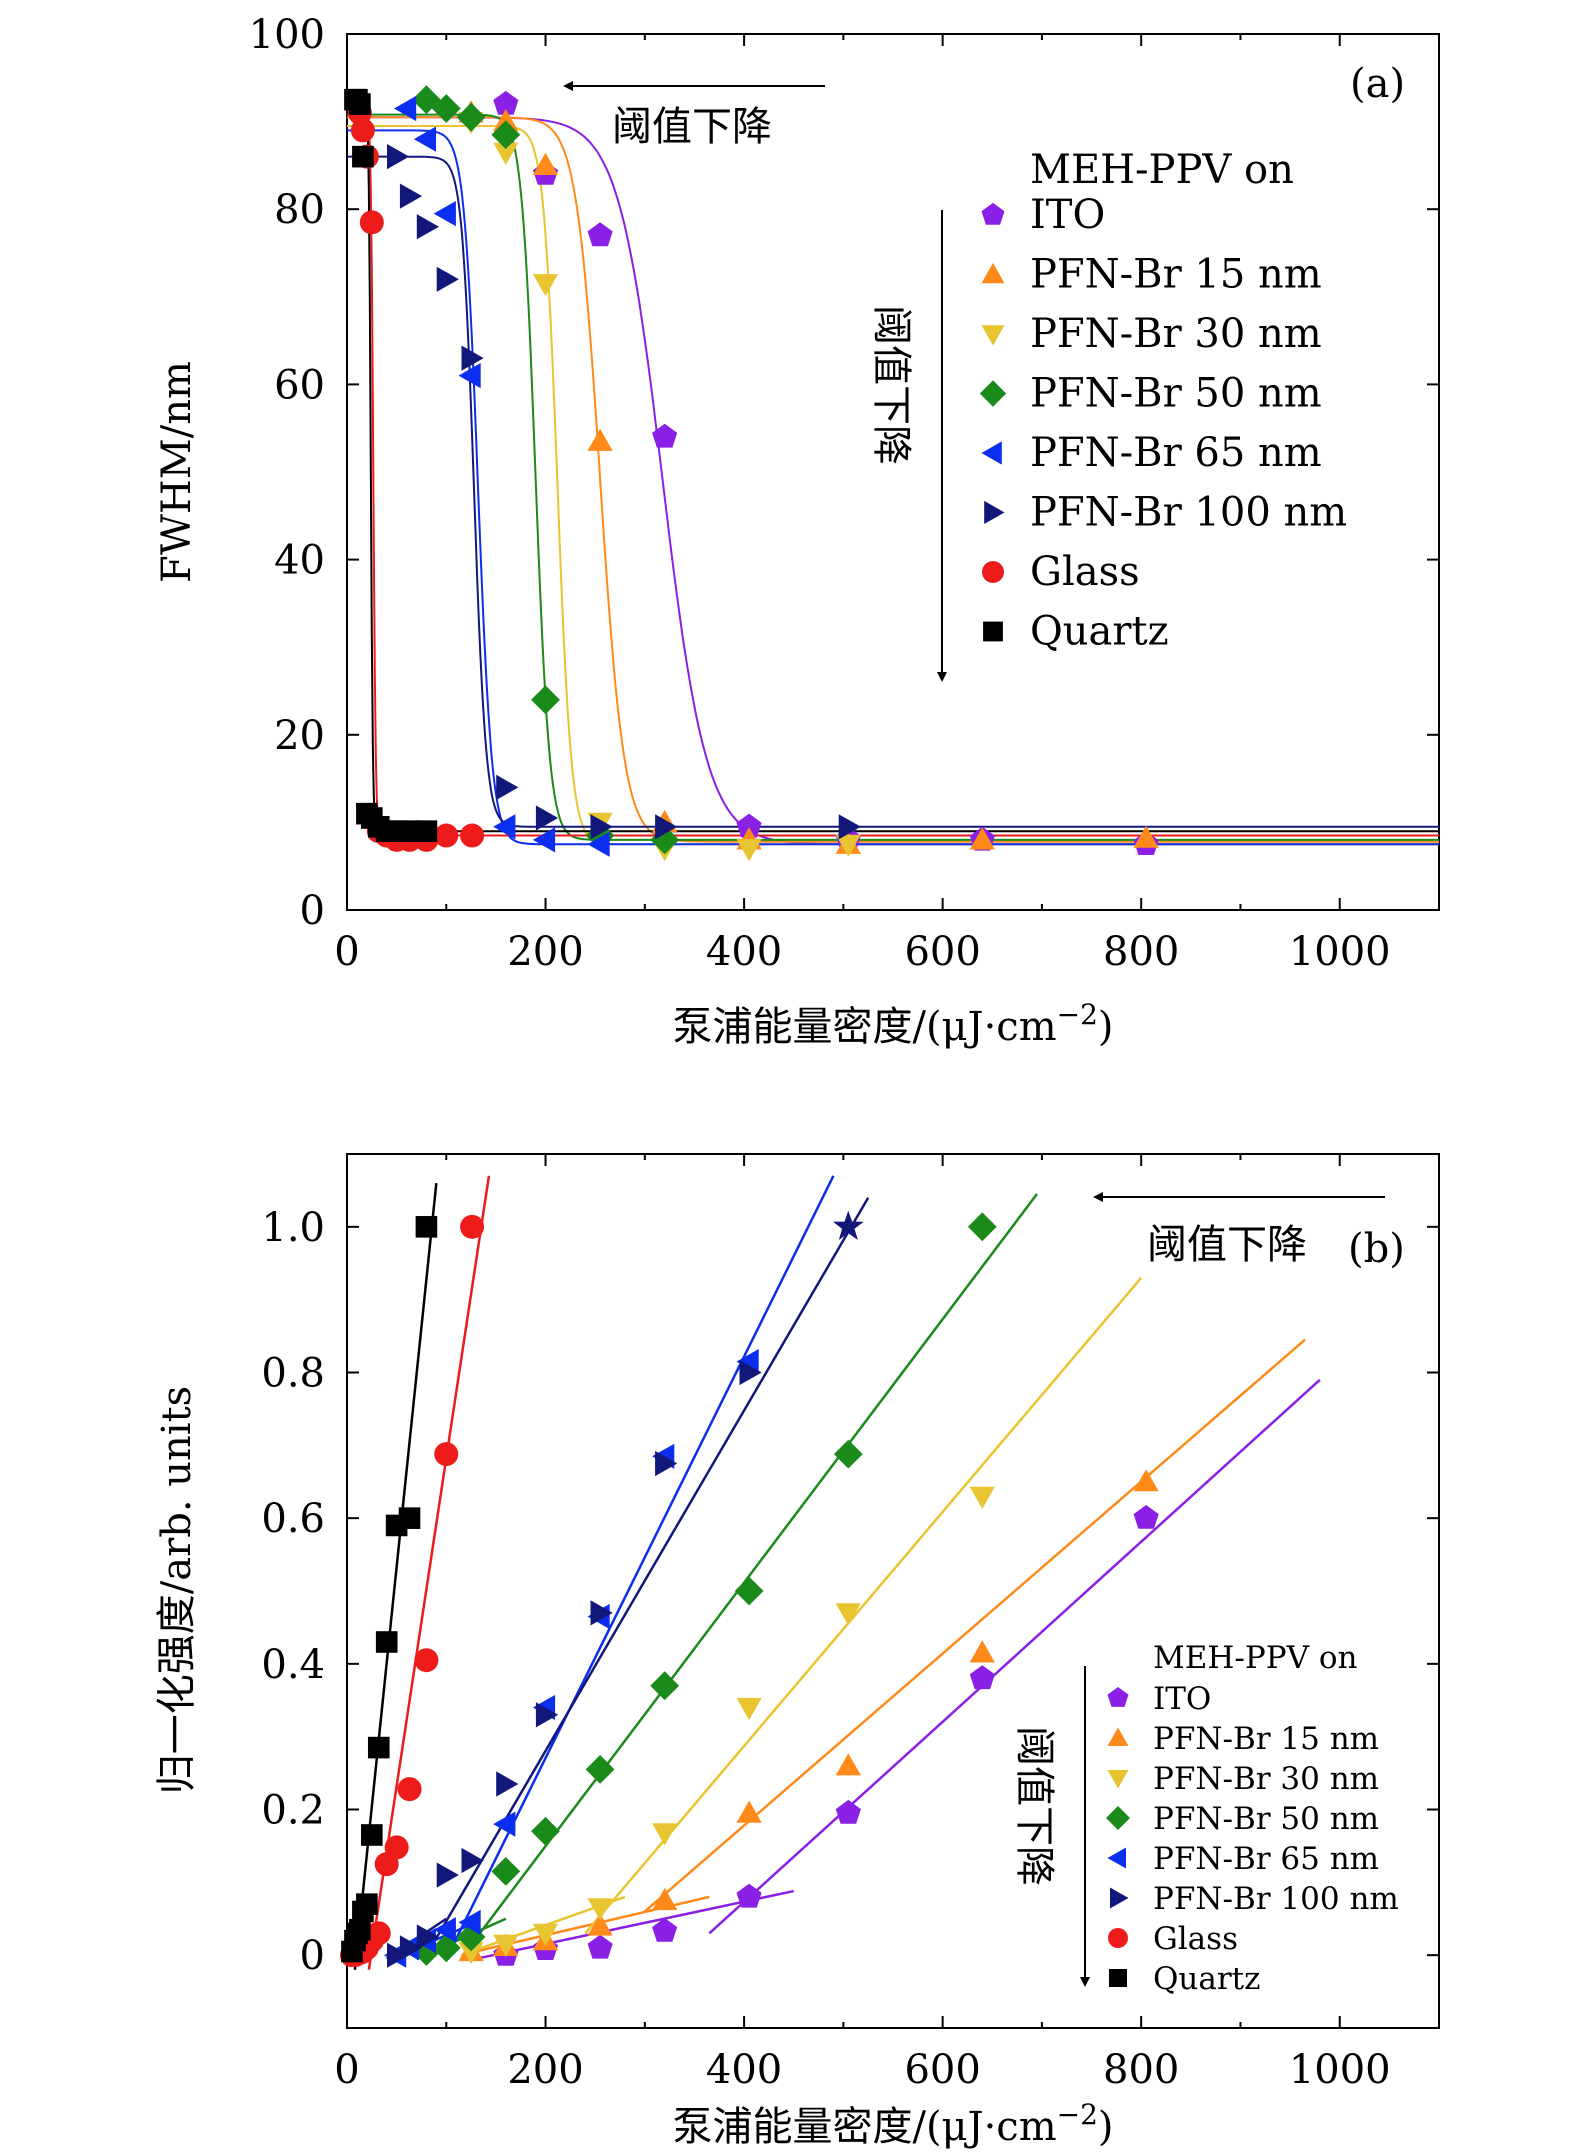  Describe the element at coordinates (892, 1024) in the screenshot. I see `x-axis-label-a: 泵浦能量密度/(μJ·cm−2)` at that location.